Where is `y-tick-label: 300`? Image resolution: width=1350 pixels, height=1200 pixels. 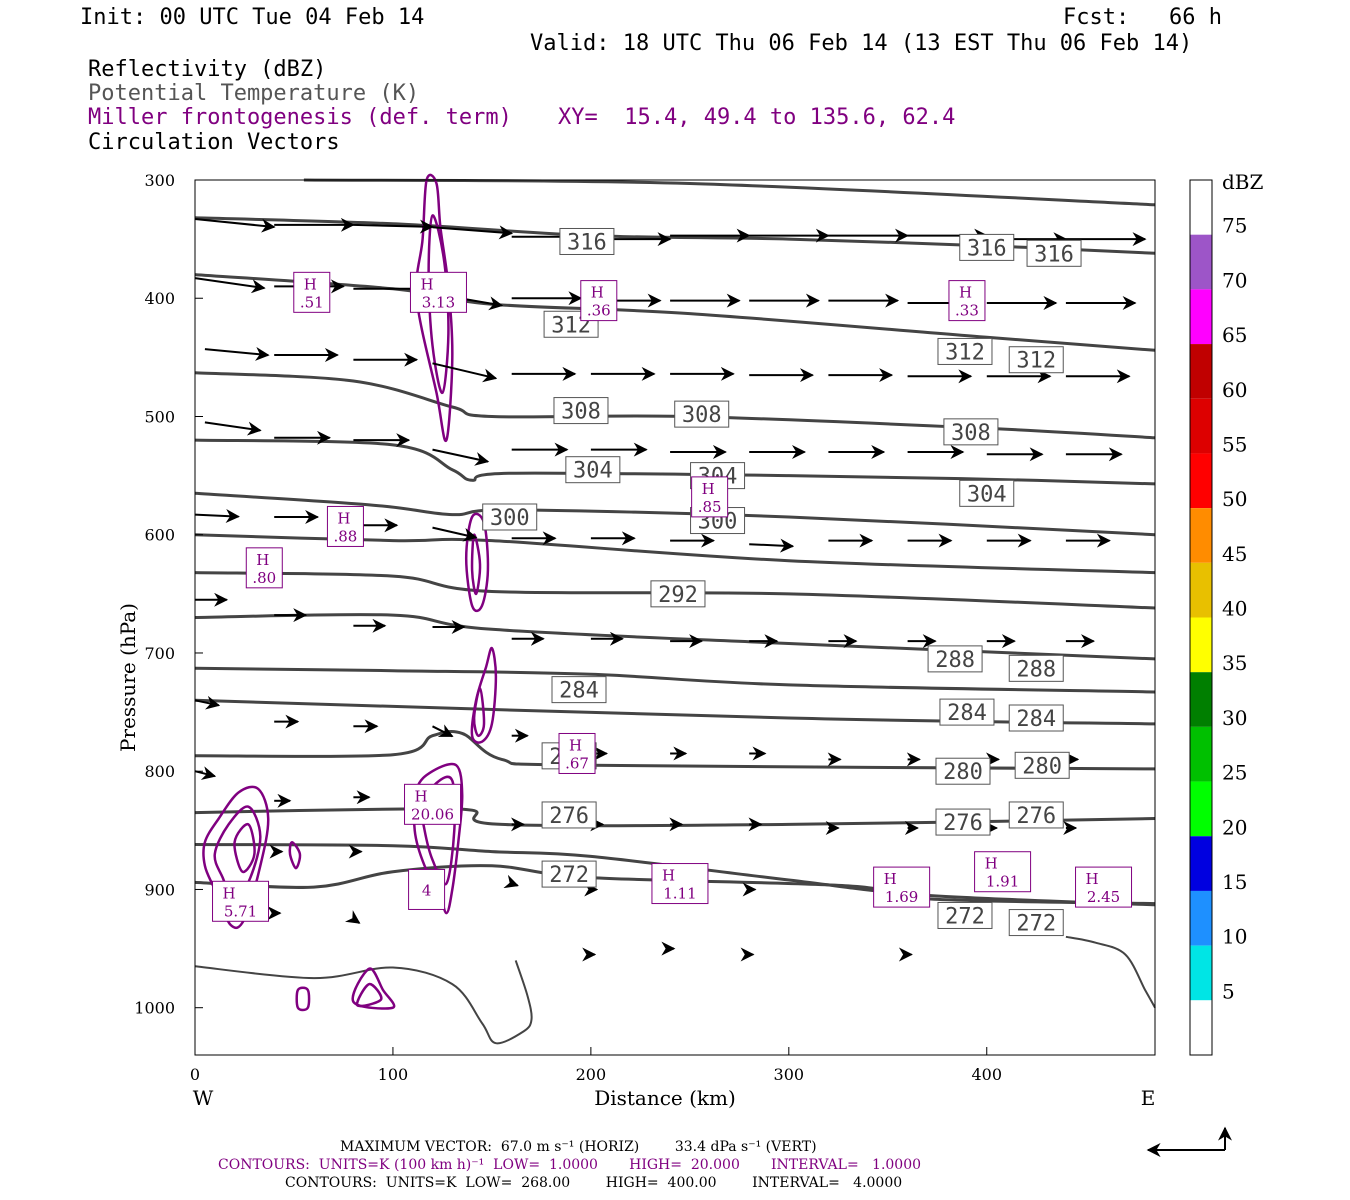 y-tick-label: 300 is located at coordinates (159, 180).